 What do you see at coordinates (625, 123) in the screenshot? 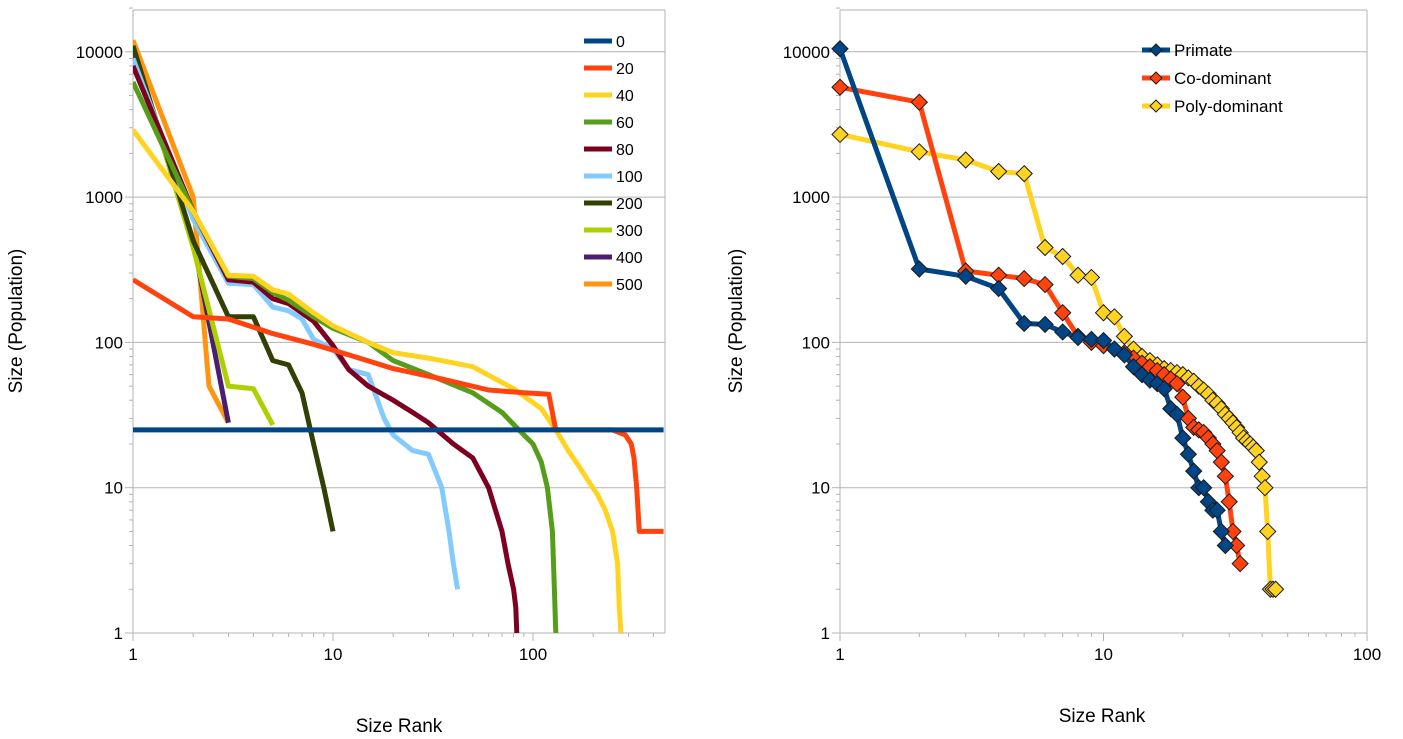
I see `legend-label: 60` at bounding box center [625, 123].